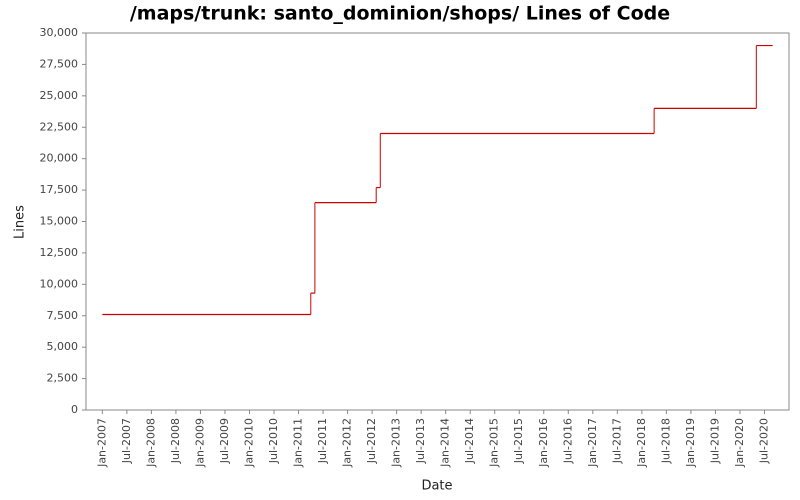 The image size is (800, 500). Describe the element at coordinates (690, 443) in the screenshot. I see `x-tick-label: Jan-2019` at that location.